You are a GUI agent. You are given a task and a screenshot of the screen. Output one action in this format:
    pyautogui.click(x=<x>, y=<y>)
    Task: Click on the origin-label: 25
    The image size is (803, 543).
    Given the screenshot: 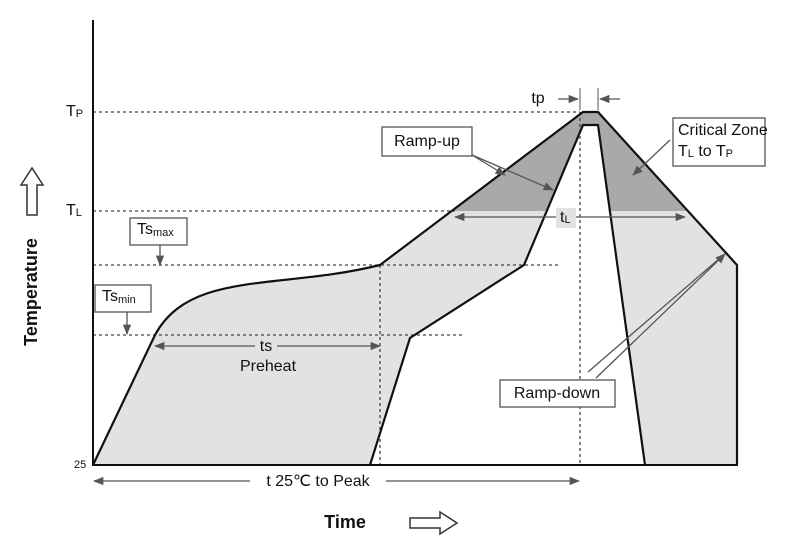 What is the action you would take?
    pyautogui.click(x=80, y=465)
    